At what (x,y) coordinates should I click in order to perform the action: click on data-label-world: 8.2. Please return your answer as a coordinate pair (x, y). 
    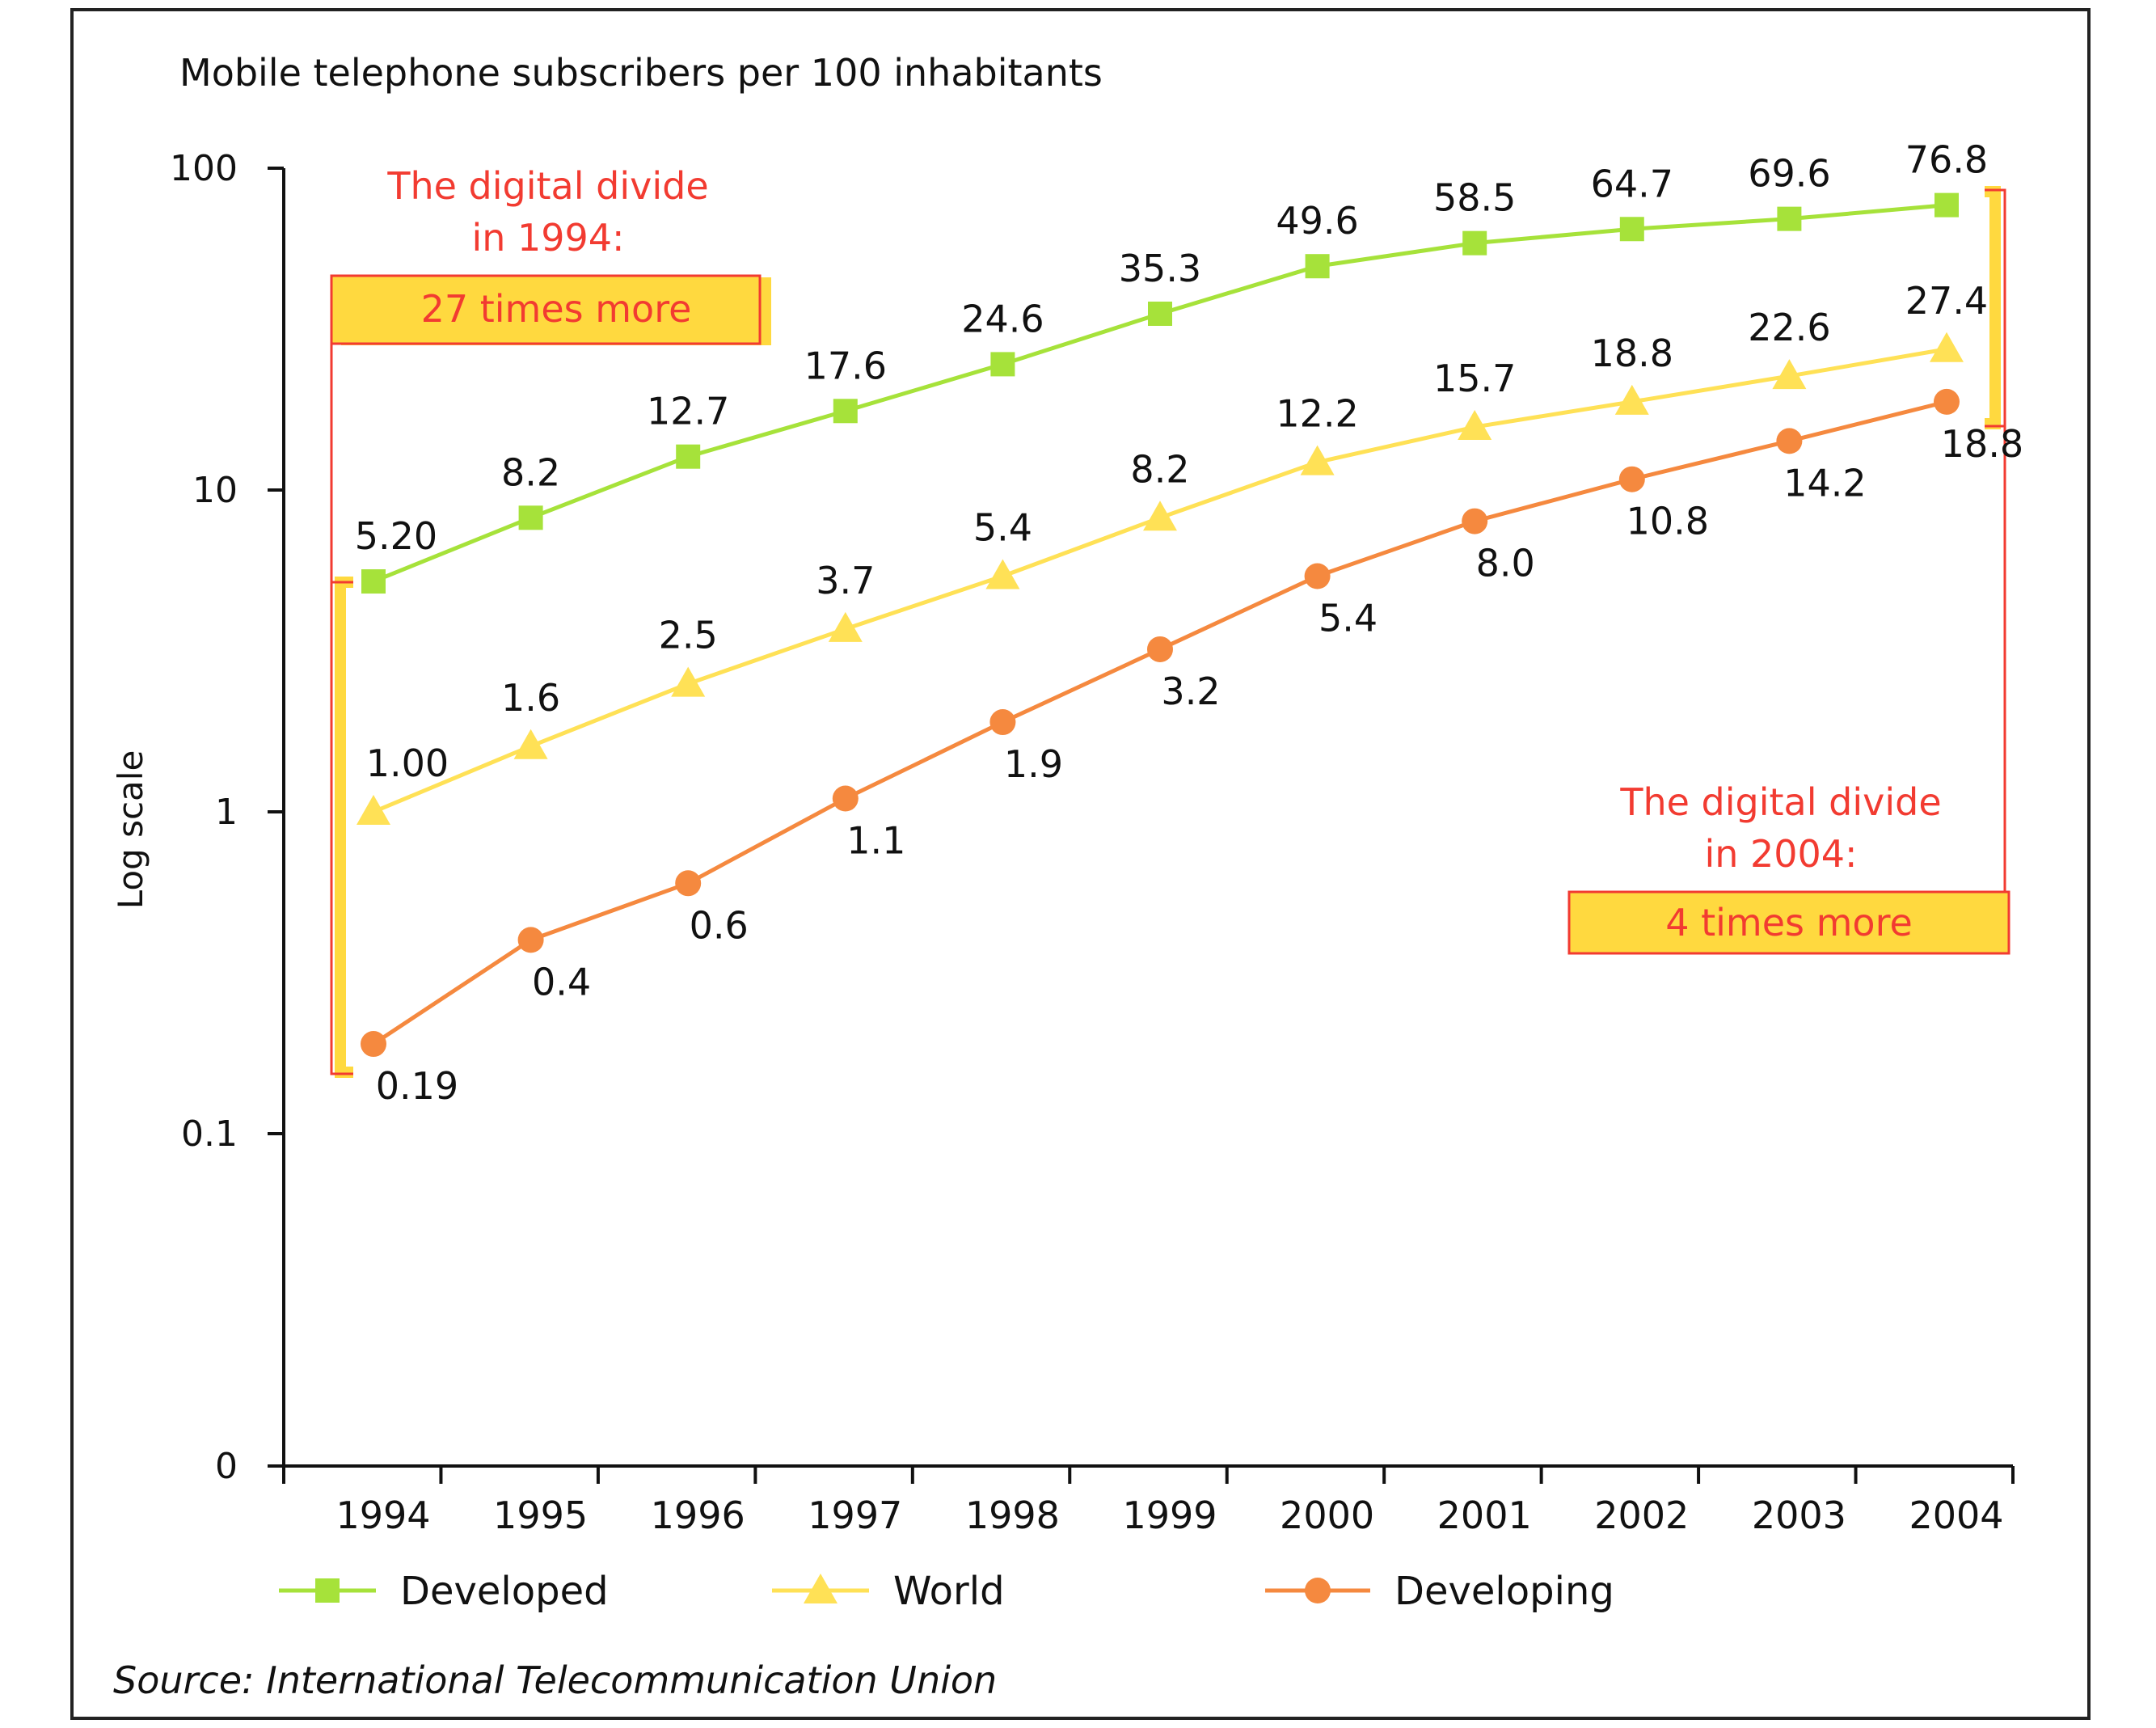
    Looking at the image, I should click on (1160, 469).